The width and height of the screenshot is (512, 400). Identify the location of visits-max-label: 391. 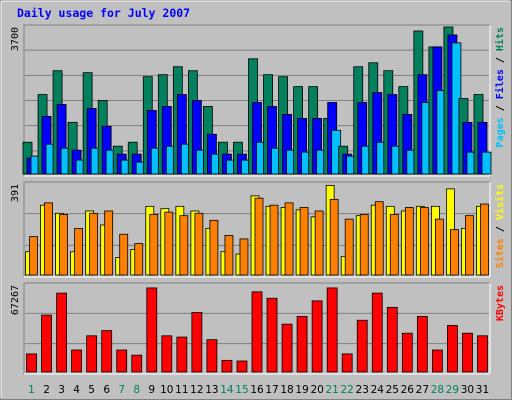
(15, 193).